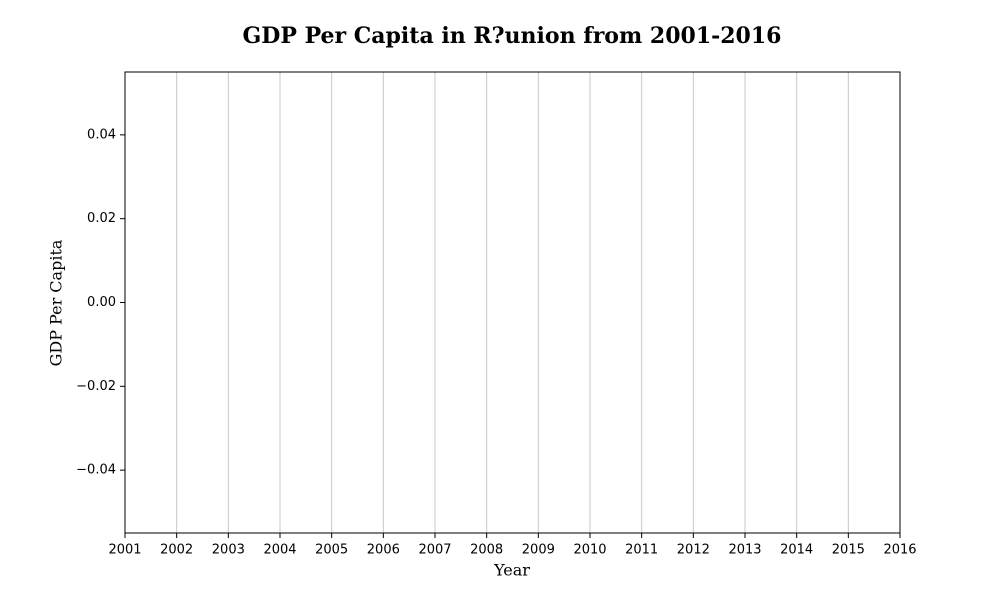 This screenshot has height=600, width=1000. Describe the element at coordinates (56, 302) in the screenshot. I see `y-axis-label: GDP Per Capita` at that location.